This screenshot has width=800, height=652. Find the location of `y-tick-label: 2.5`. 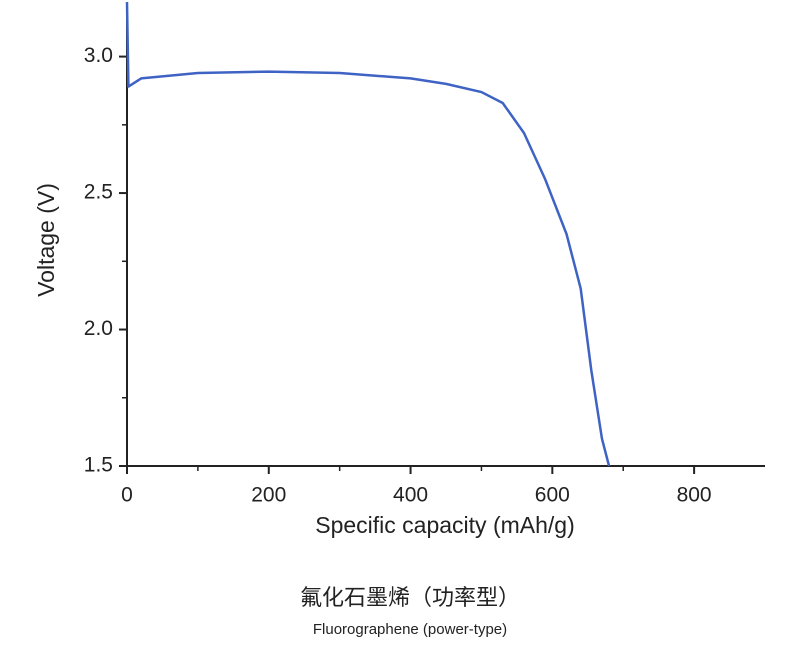

y-tick-label: 2.5 is located at coordinates (98, 192).